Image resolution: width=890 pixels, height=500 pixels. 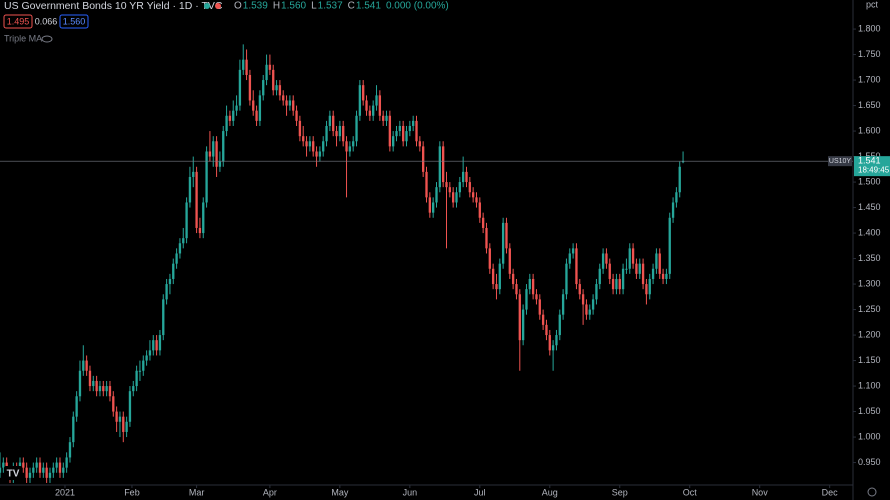 What do you see at coordinates (620, 492) in the screenshot?
I see `x-tick-label: Sep` at bounding box center [620, 492].